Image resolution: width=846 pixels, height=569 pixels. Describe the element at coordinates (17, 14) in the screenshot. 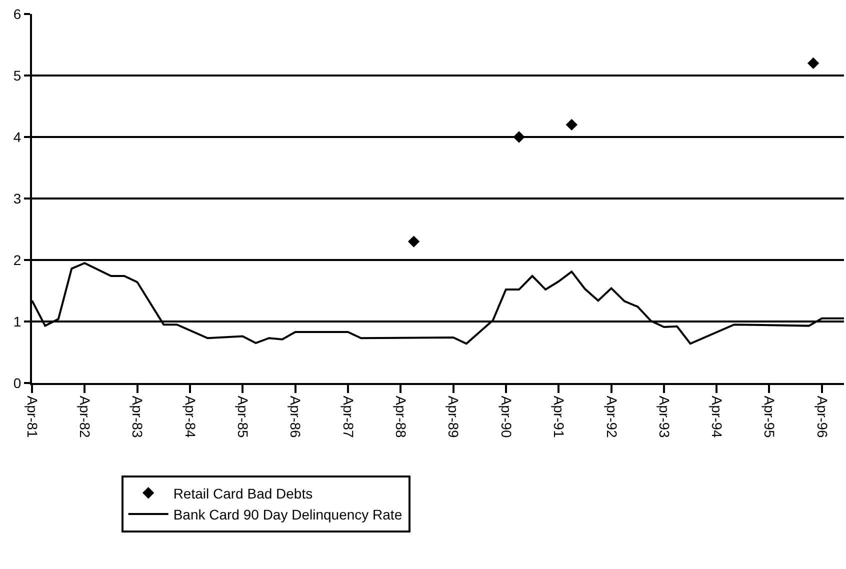

I see `y-tick-label: 6` at that location.